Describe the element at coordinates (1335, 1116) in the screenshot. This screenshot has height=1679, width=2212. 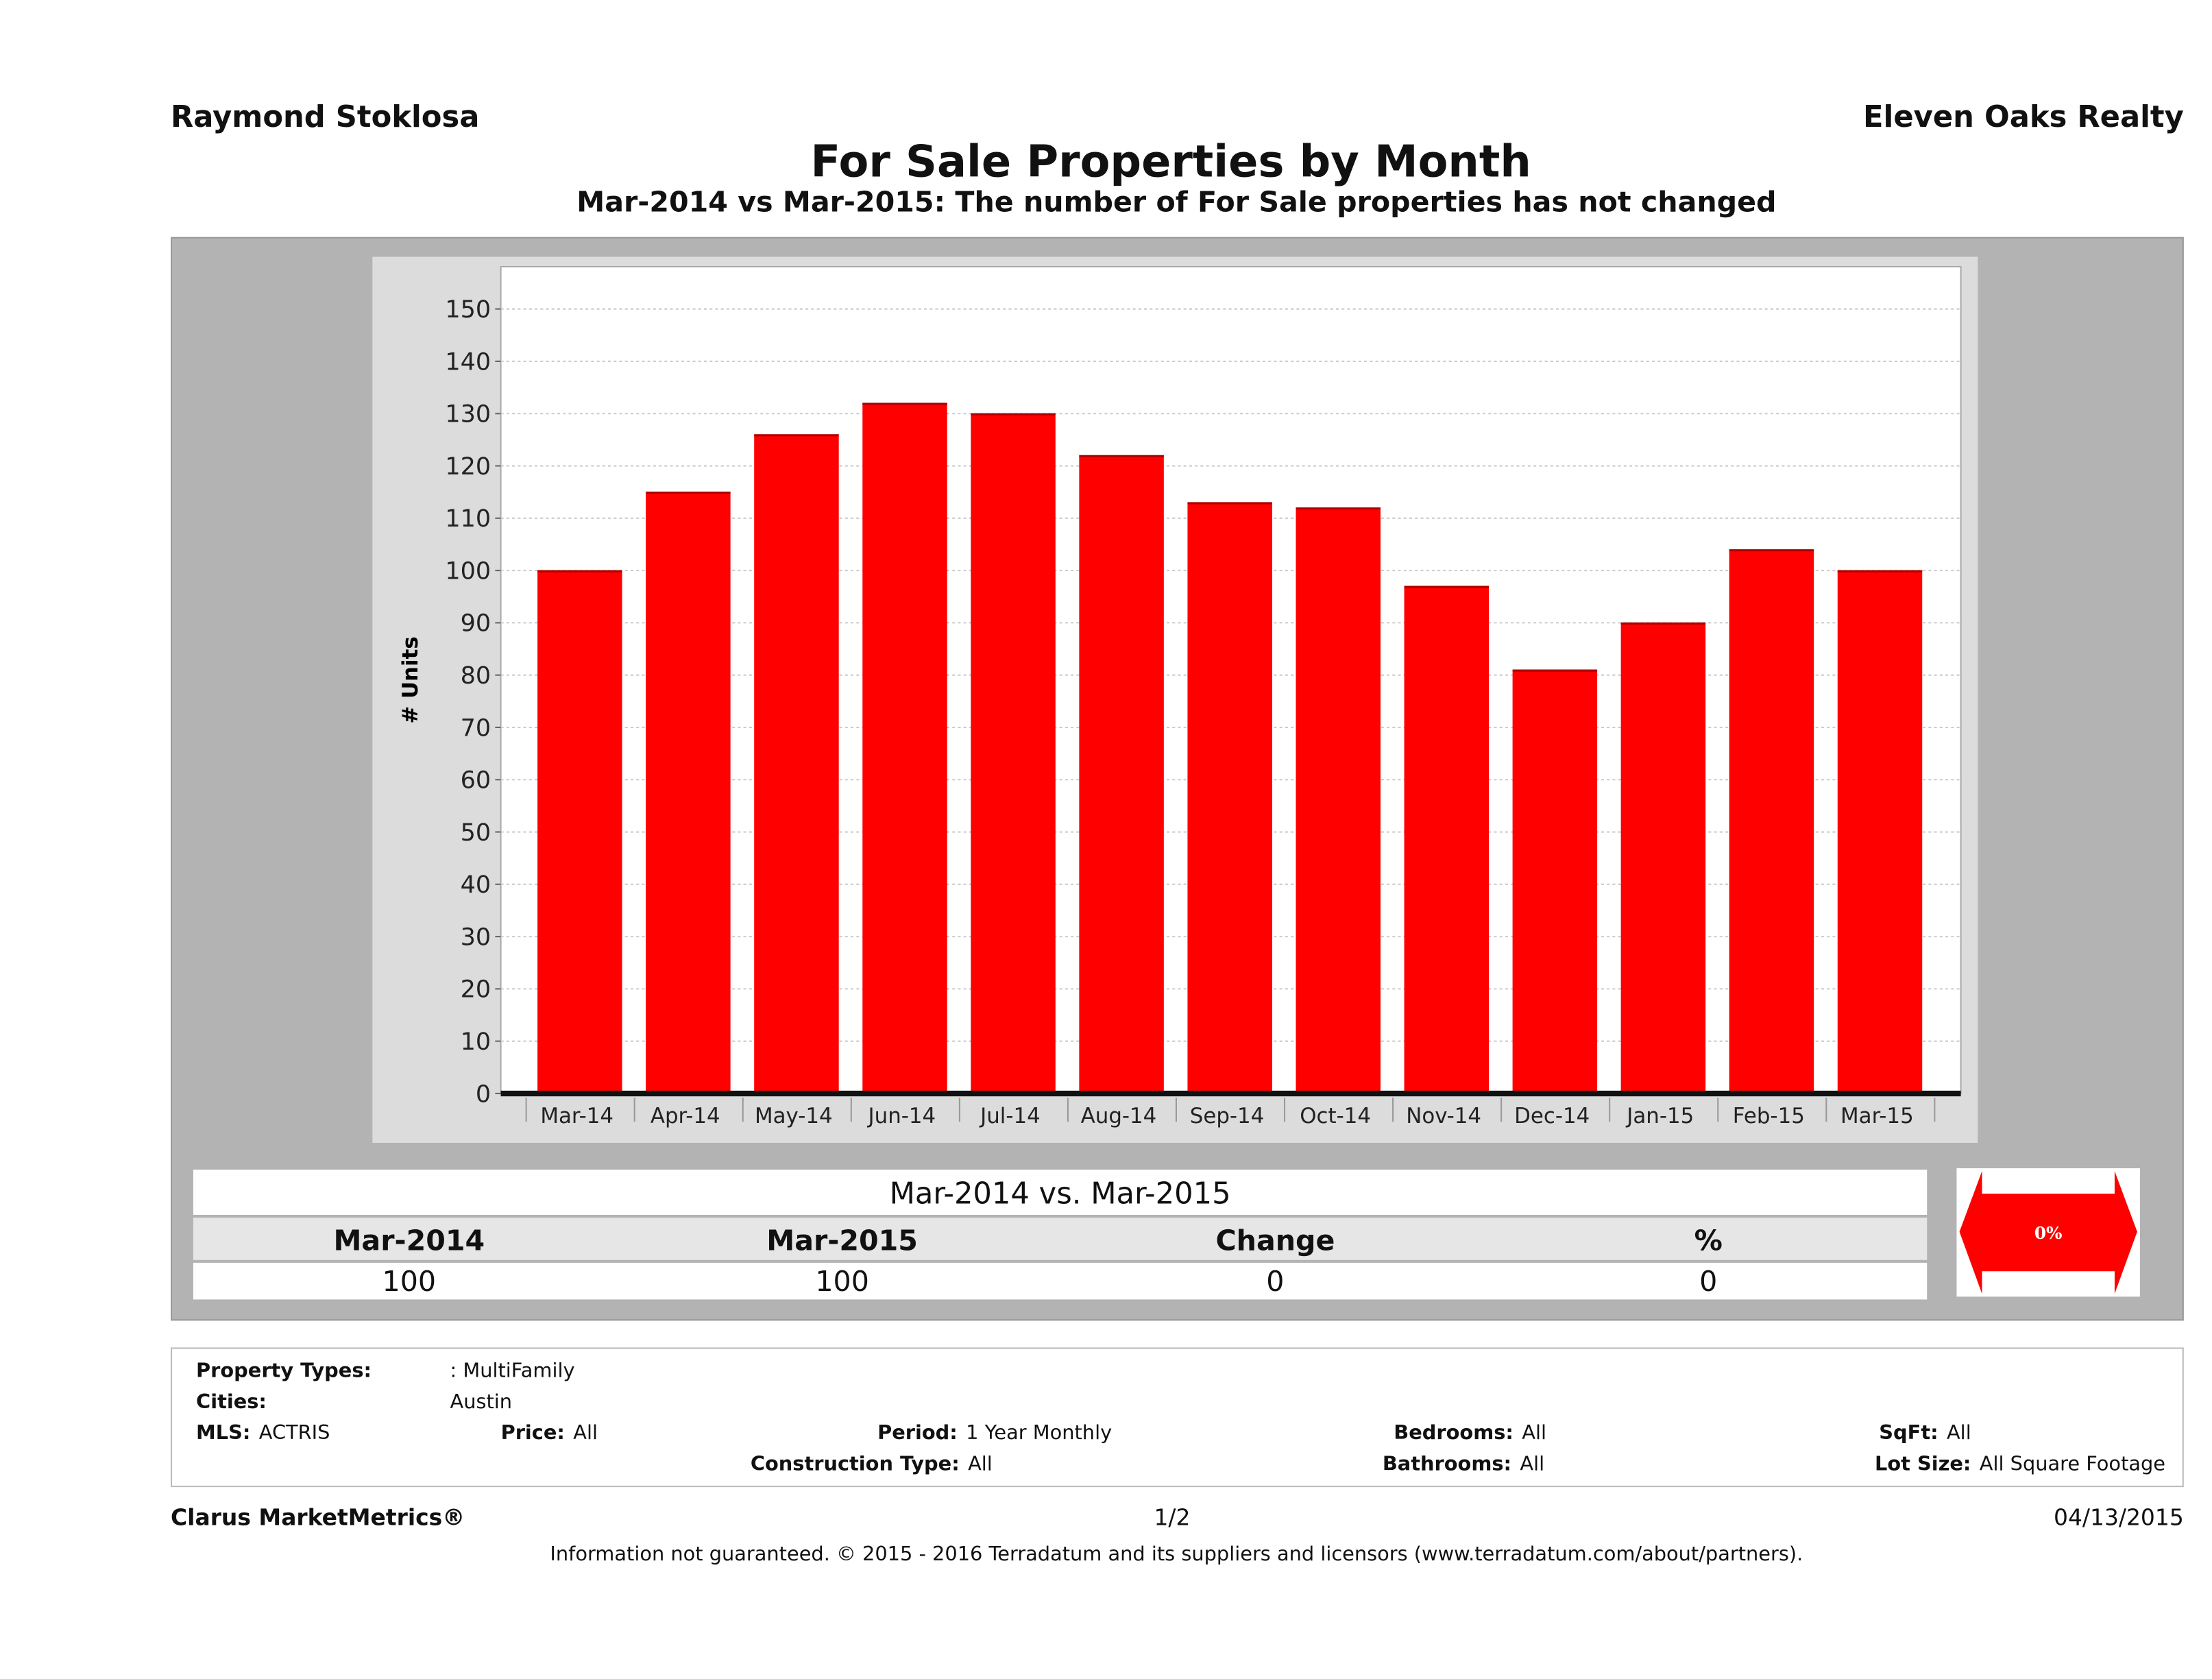
I see `x-tick-label: Oct-14` at that location.